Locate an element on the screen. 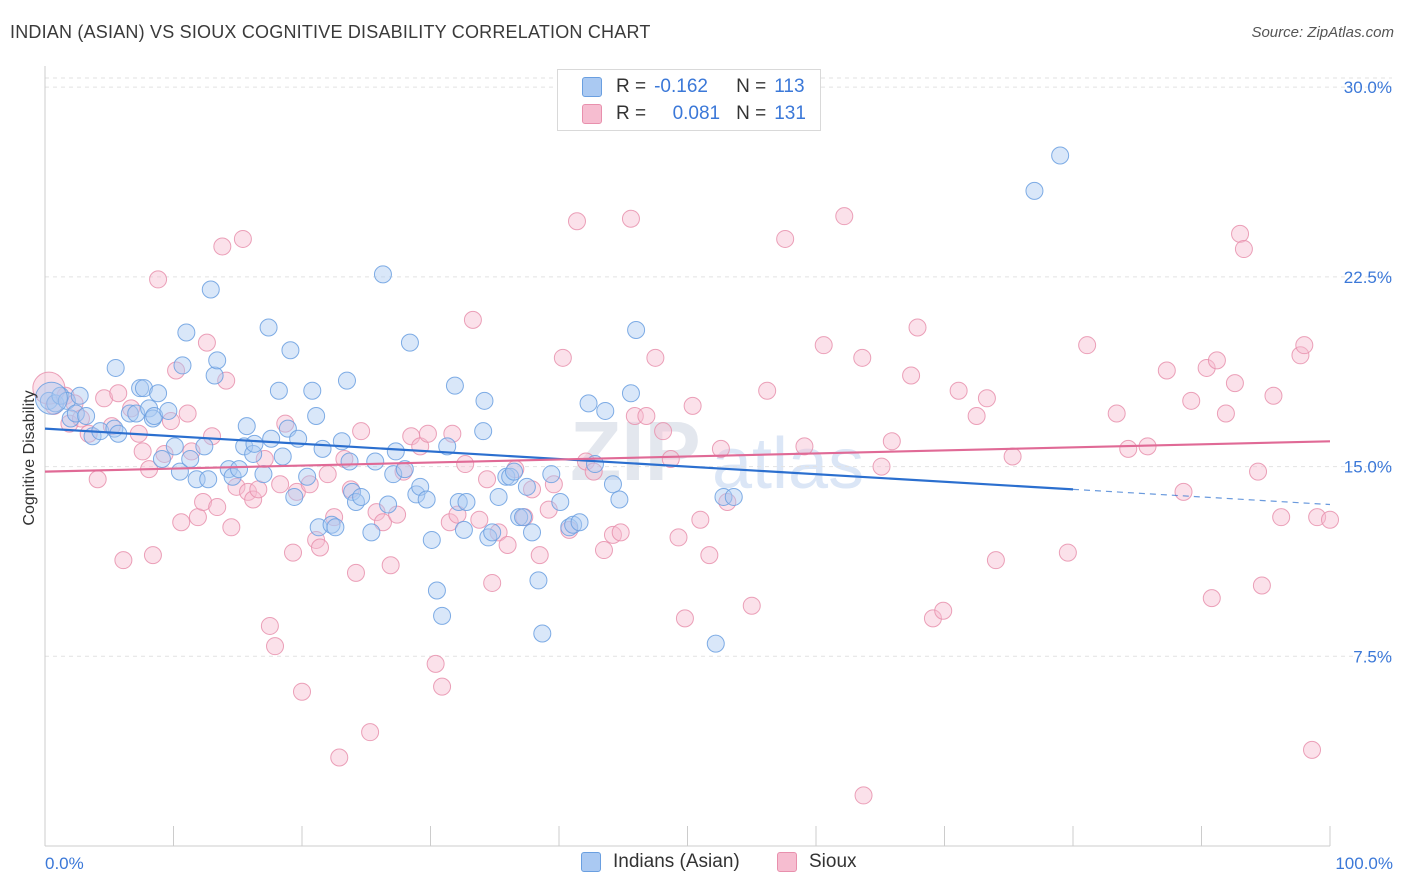 The image size is (1406, 892). trend-lines is located at coordinates (687, 466).